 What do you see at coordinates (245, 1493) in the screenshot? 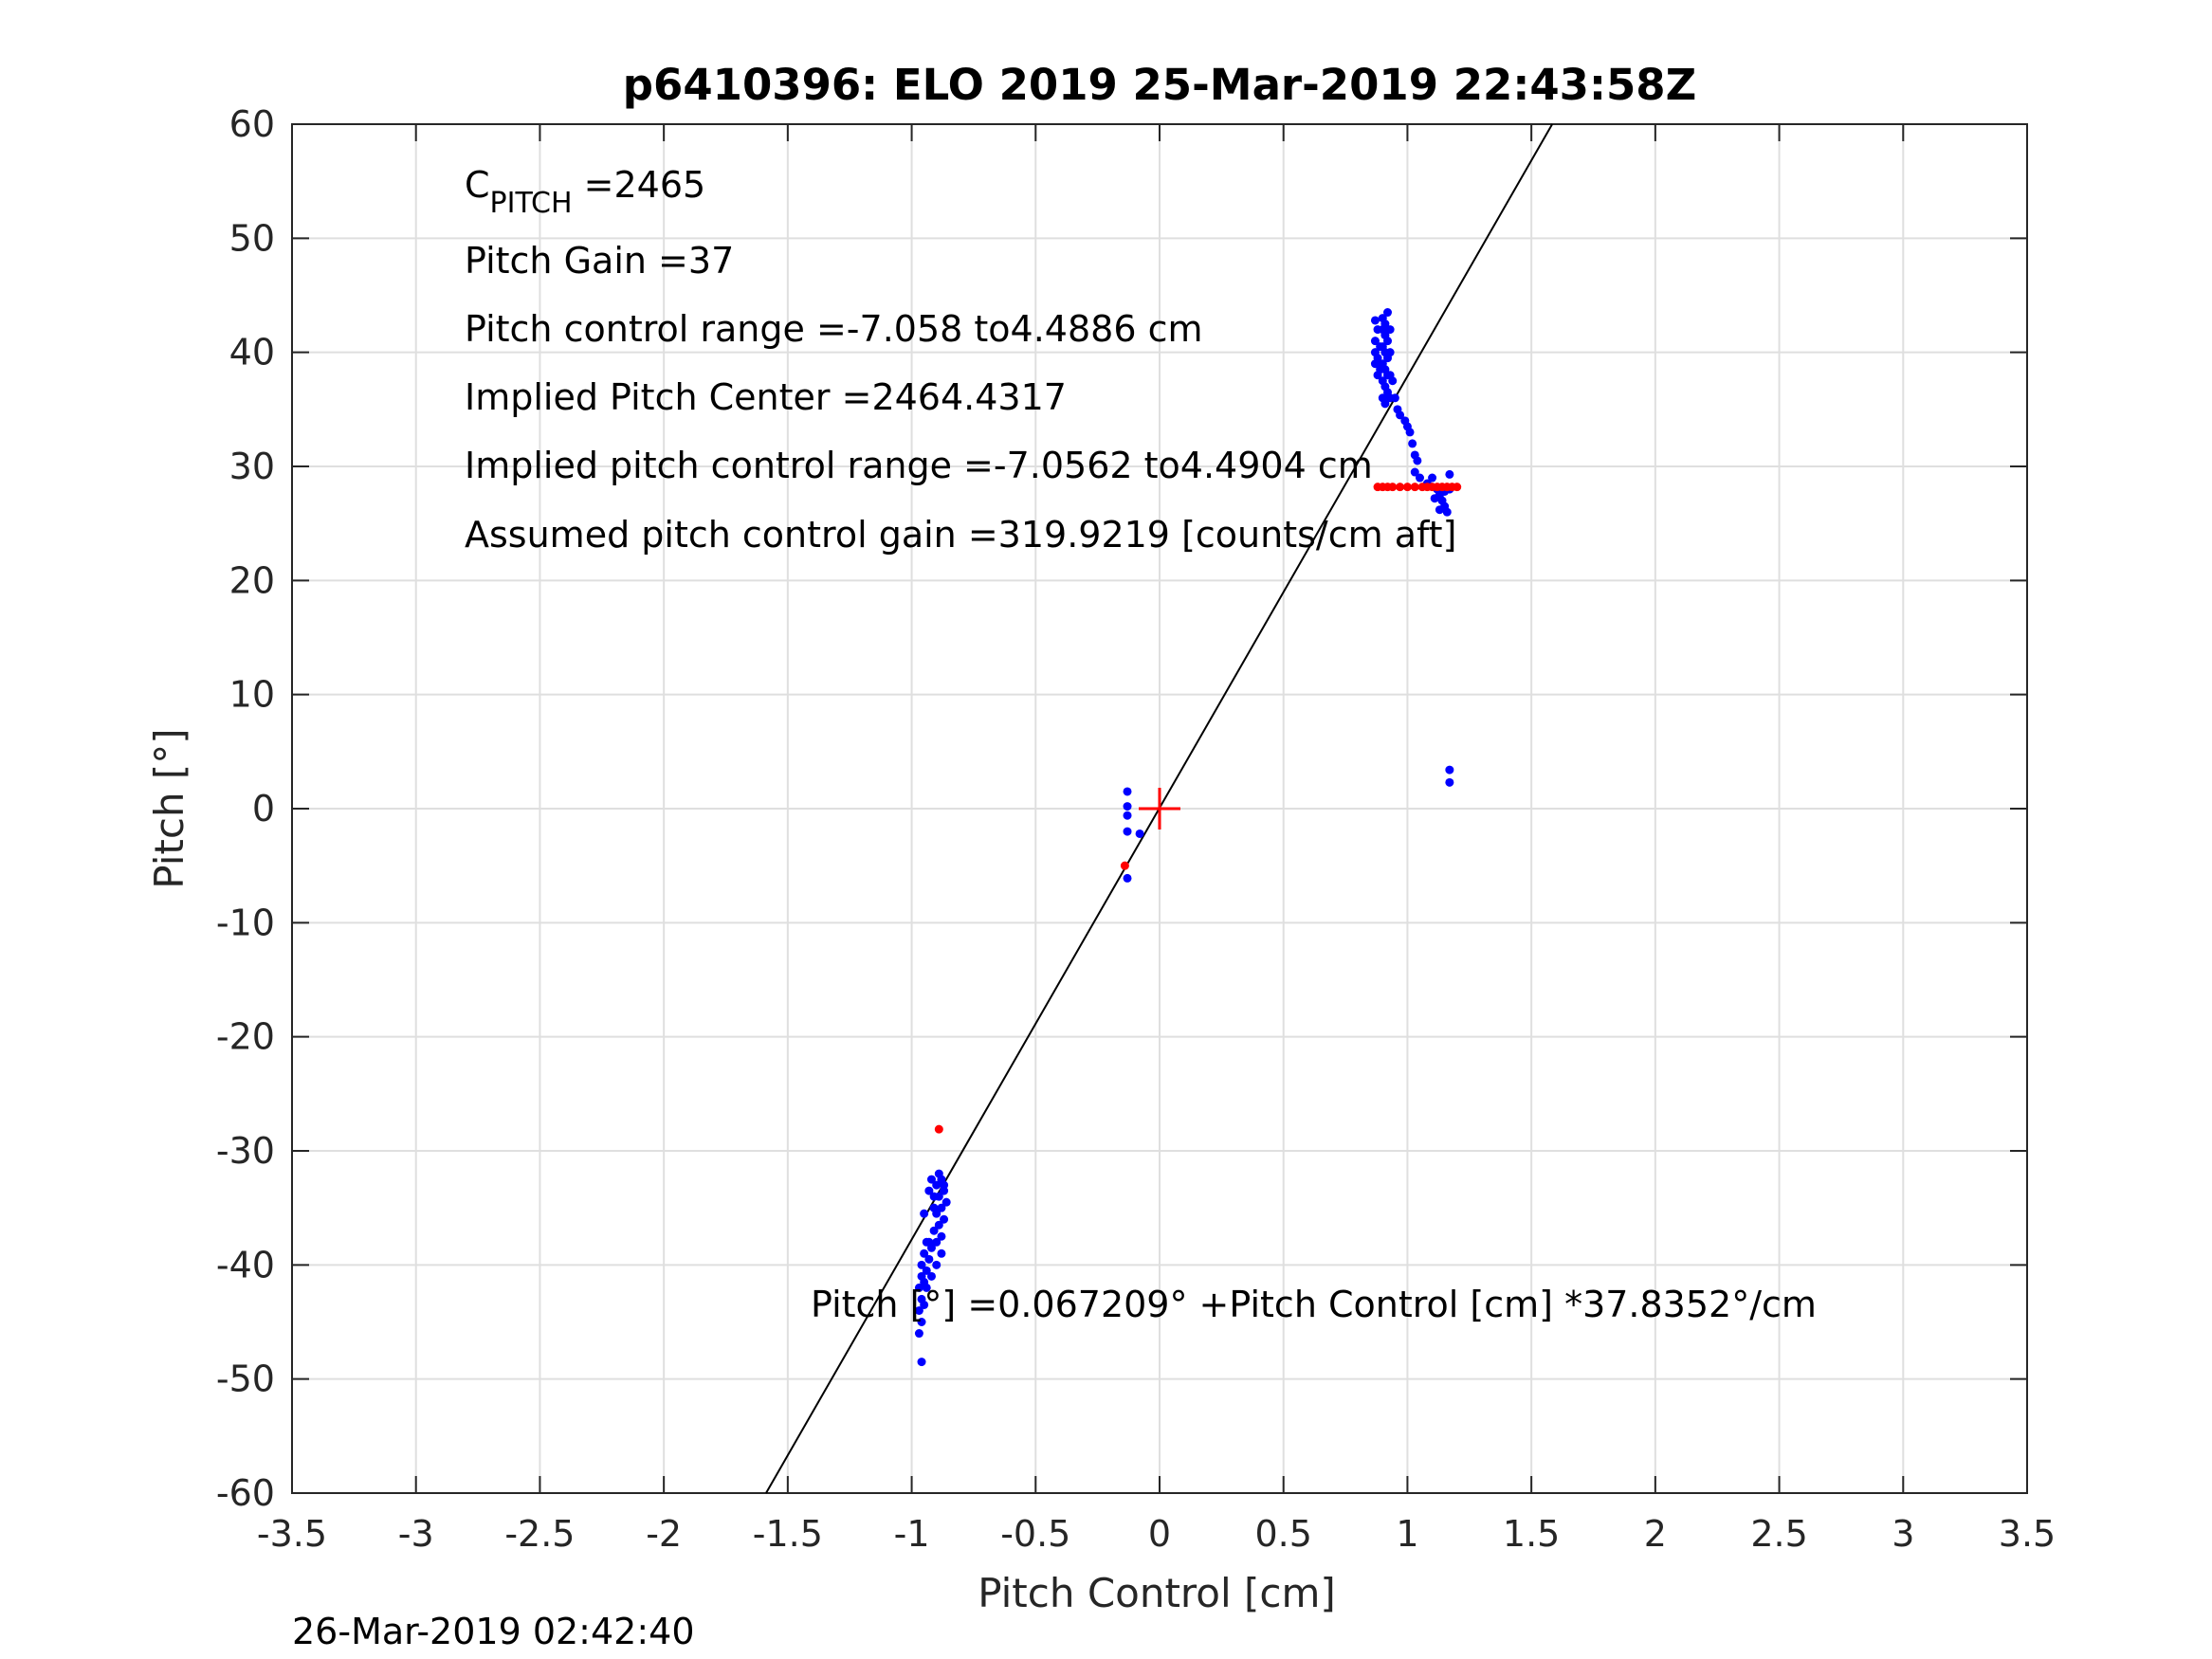
I see `y-tick-label: -60` at bounding box center [245, 1493].